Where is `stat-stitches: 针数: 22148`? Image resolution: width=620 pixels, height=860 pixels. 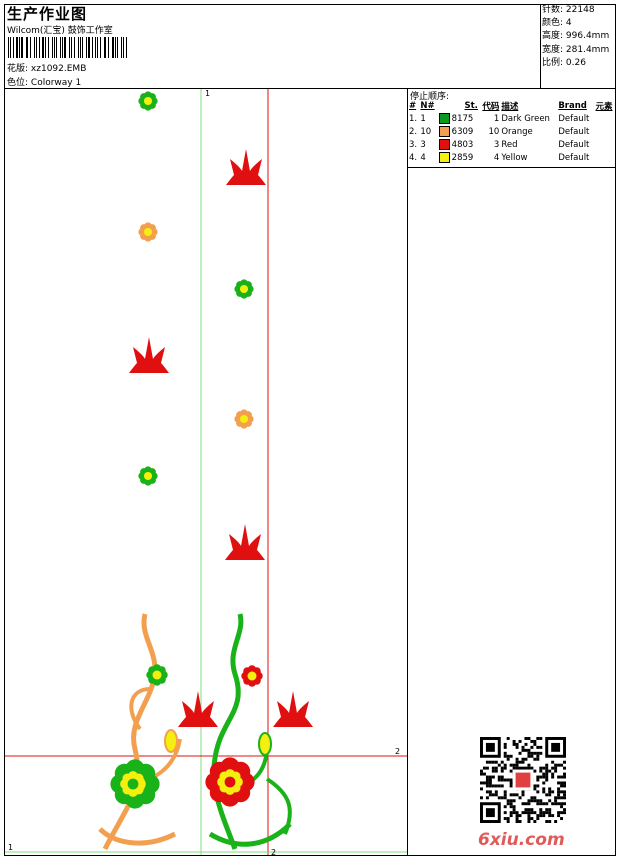
stat-stitches: 针数: 22148 is located at coordinates (568, 10).